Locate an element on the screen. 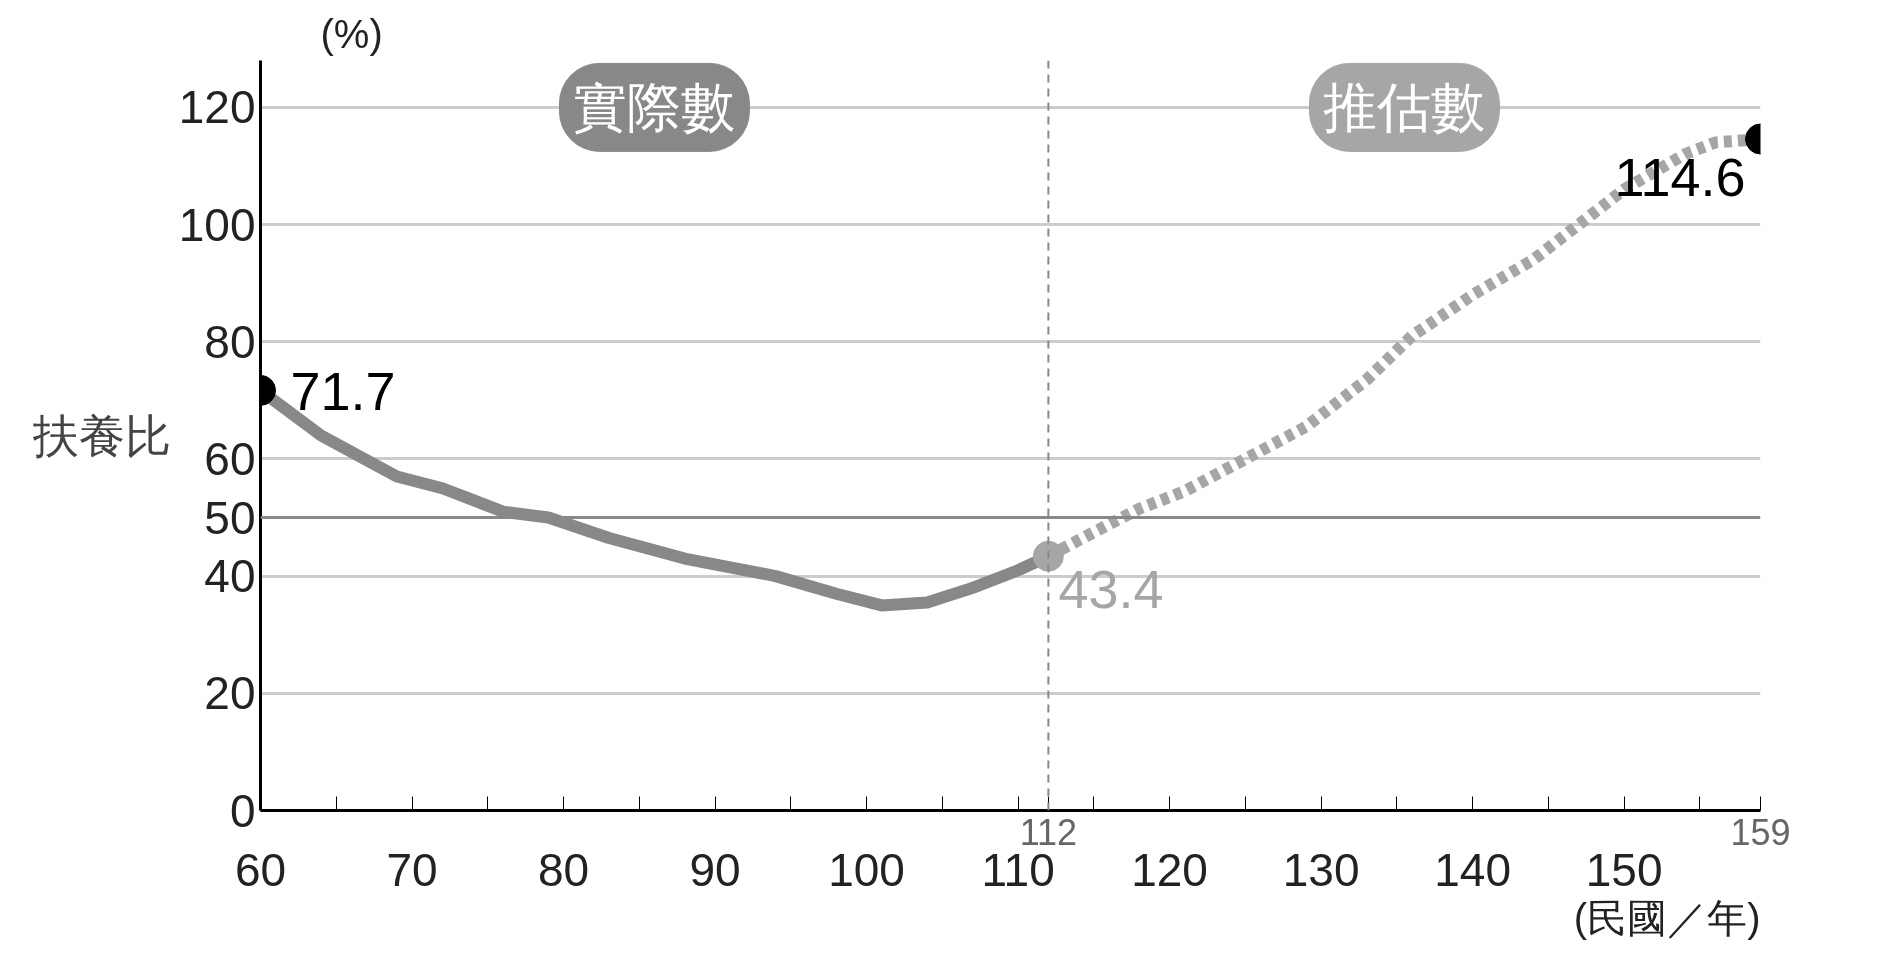 The height and width of the screenshot is (977, 1882). text: 實際數 is located at coordinates (654, 107).